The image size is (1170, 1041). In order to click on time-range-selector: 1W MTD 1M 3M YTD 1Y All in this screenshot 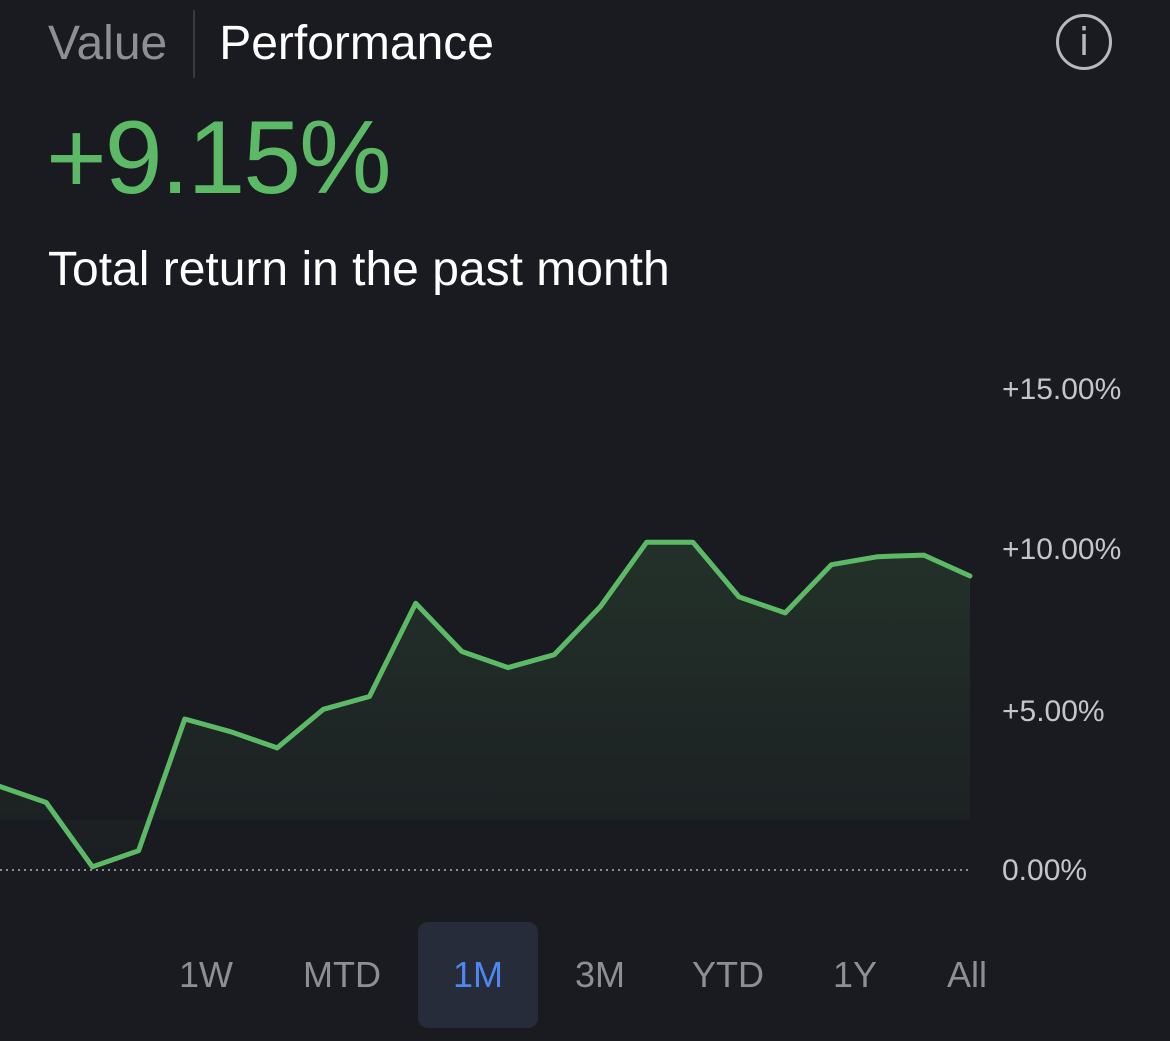, I will do `click(585, 975)`.